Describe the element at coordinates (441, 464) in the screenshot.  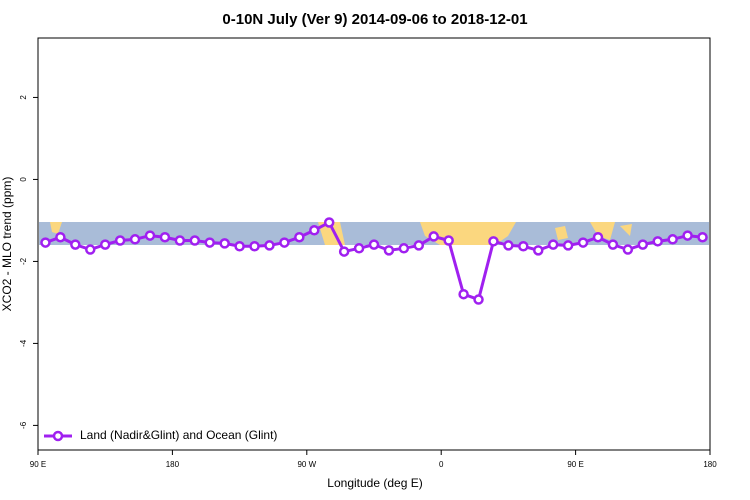
I see `x-tick-label: 0` at that location.